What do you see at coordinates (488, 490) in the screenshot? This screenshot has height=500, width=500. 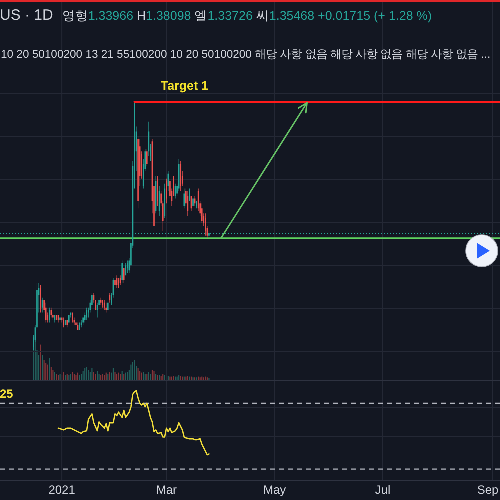 I see `x-tick-label: Sep` at bounding box center [488, 490].